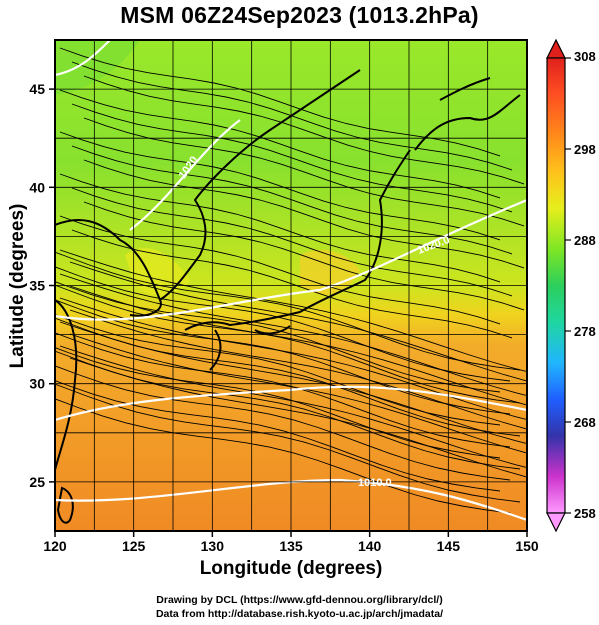 This screenshot has height=625, width=599. Describe the element at coordinates (37, 482) in the screenshot. I see `y-tick-label: 25` at that location.